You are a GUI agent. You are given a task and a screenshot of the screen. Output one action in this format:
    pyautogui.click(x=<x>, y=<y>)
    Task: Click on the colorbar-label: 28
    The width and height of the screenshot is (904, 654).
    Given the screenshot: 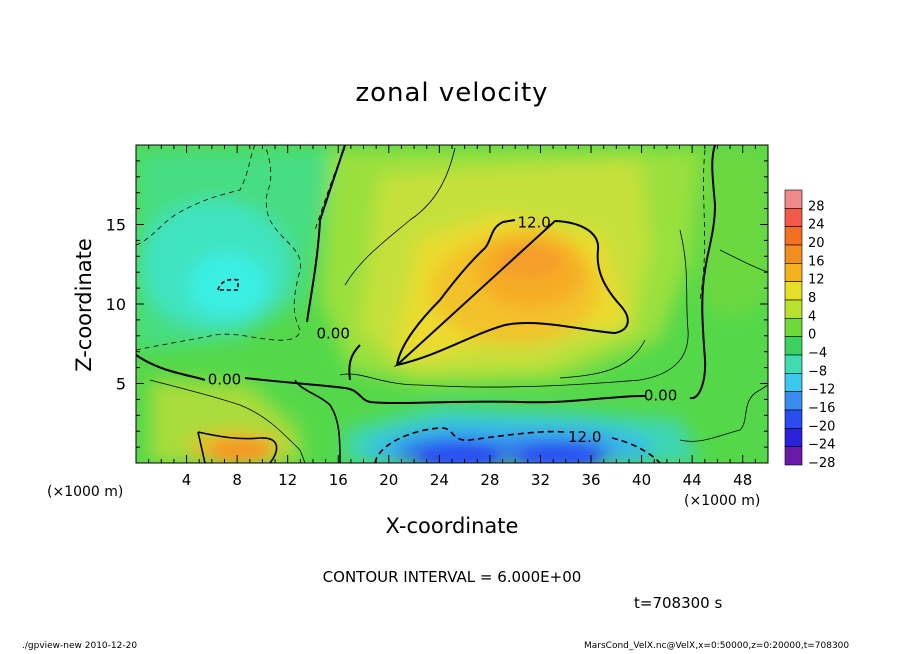 What is the action you would take?
    pyautogui.click(x=816, y=206)
    